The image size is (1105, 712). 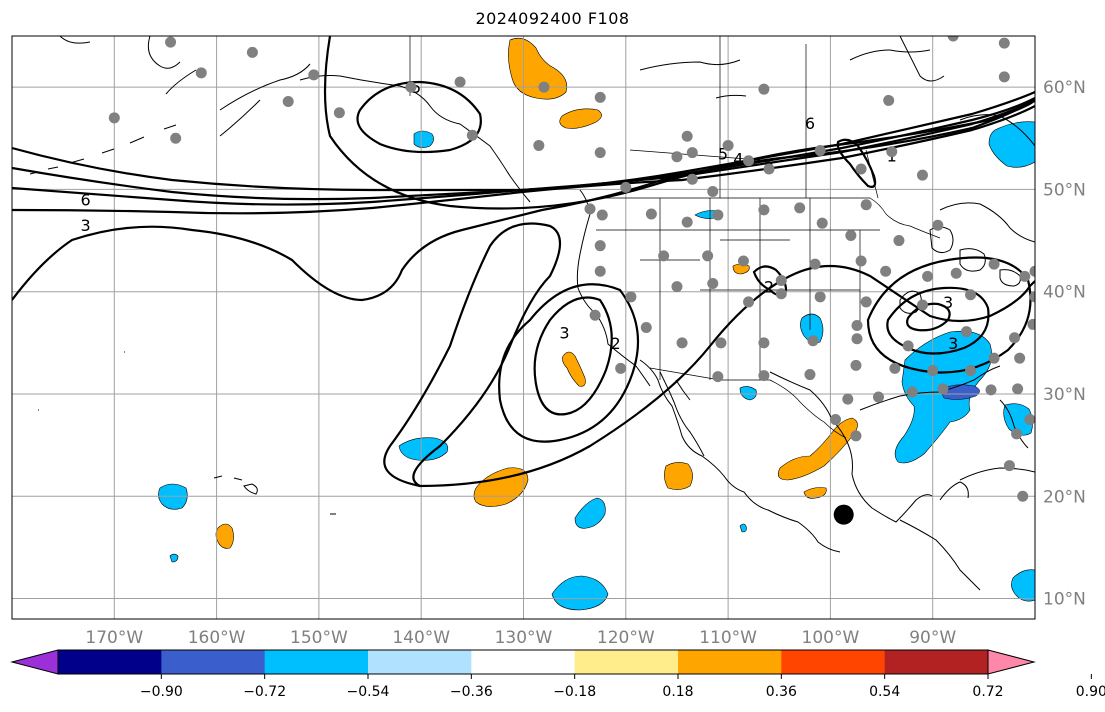 I want to click on contour-label: 4, so click(x=738, y=159).